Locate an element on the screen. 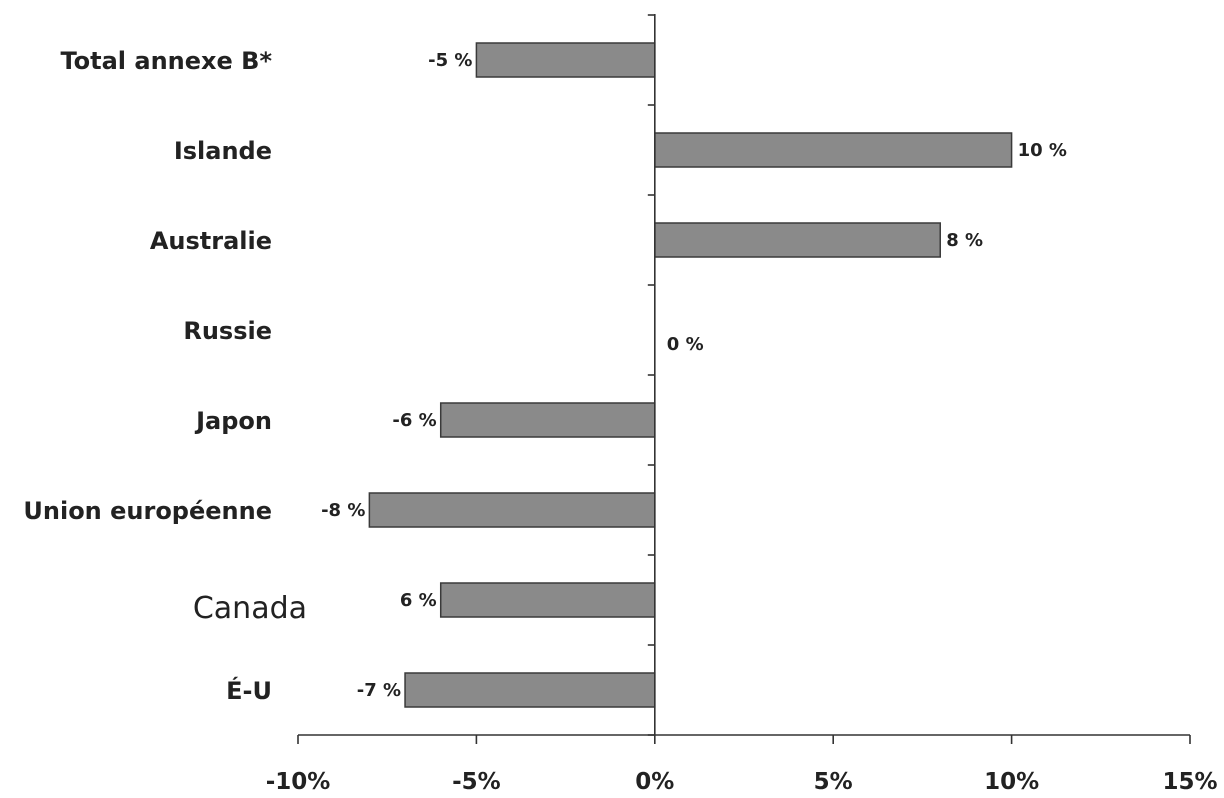 The image size is (1224, 798). x-tick-label: 15% is located at coordinates (1189, 782).